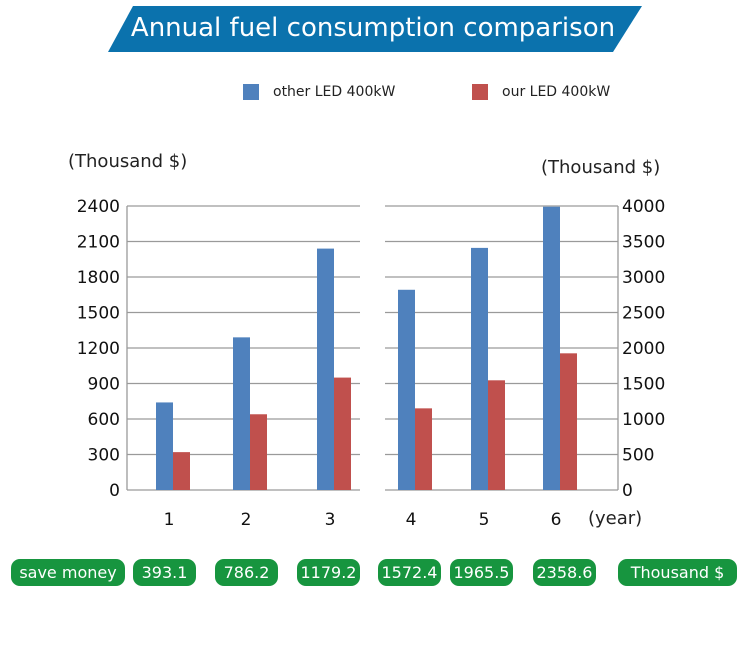  Describe the element at coordinates (164, 572) in the screenshot. I see `savings-value-pill: 393.1` at that location.